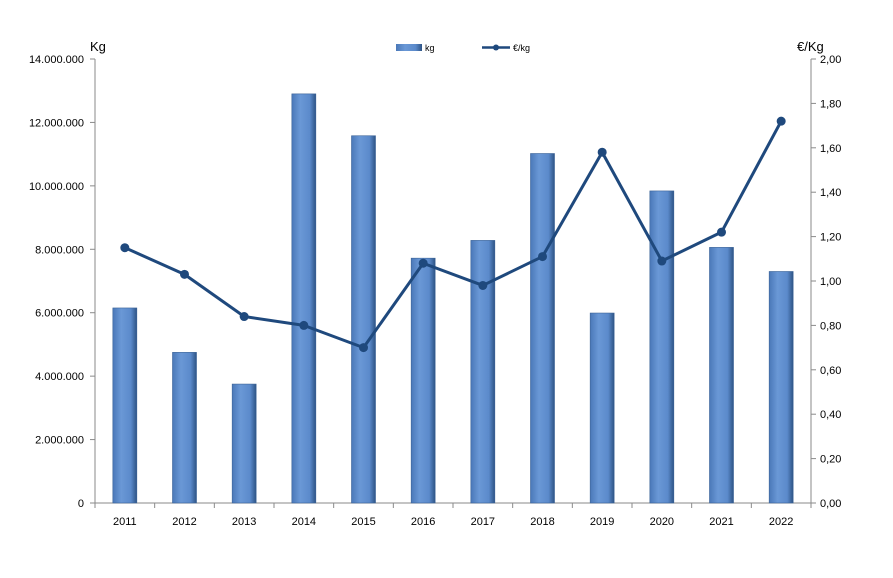 This screenshot has height=578, width=893. What do you see at coordinates (830, 371) in the screenshot?
I see `y-tick-label-right: 0,60` at bounding box center [830, 371].